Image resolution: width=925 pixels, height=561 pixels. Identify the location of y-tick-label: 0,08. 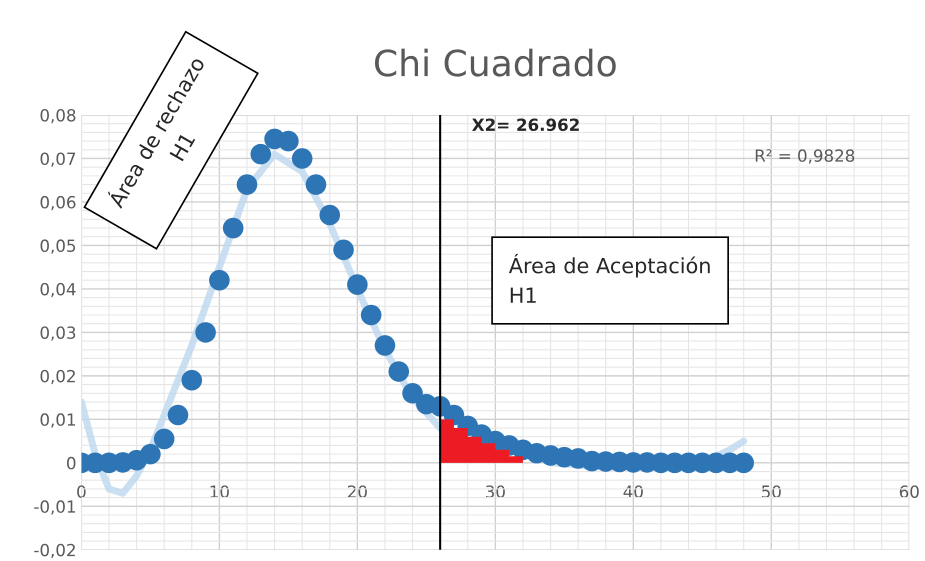
(58, 116).